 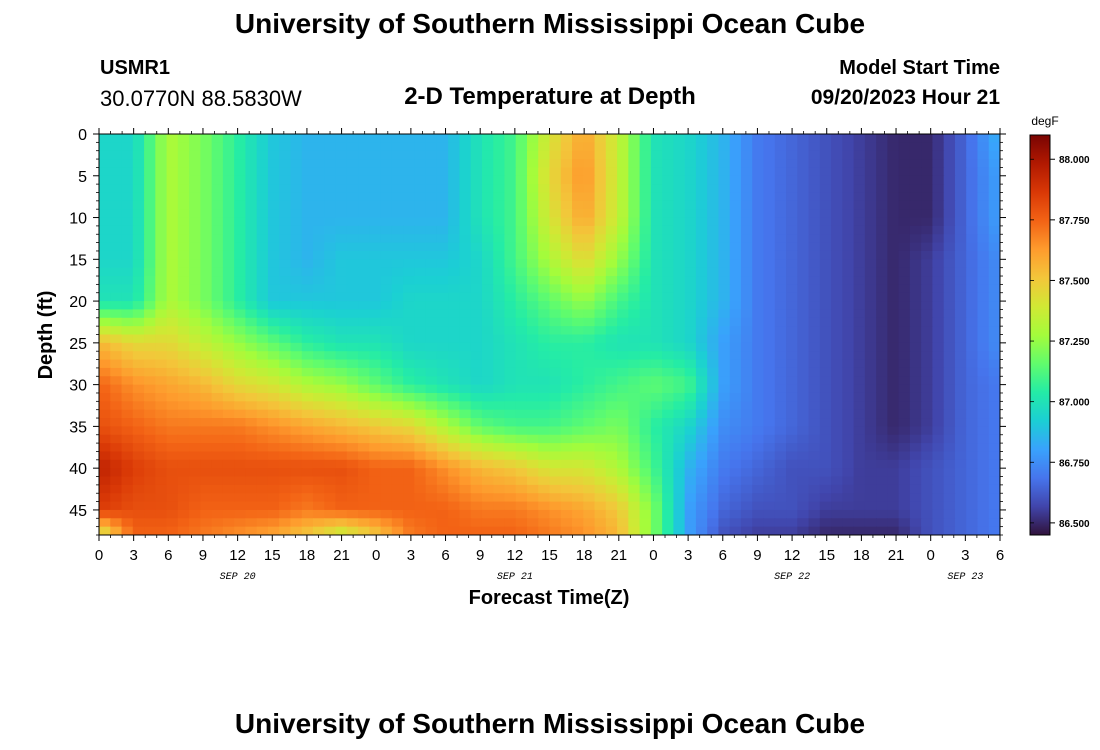 I want to click on y-tick-label: 0, so click(x=82, y=135).